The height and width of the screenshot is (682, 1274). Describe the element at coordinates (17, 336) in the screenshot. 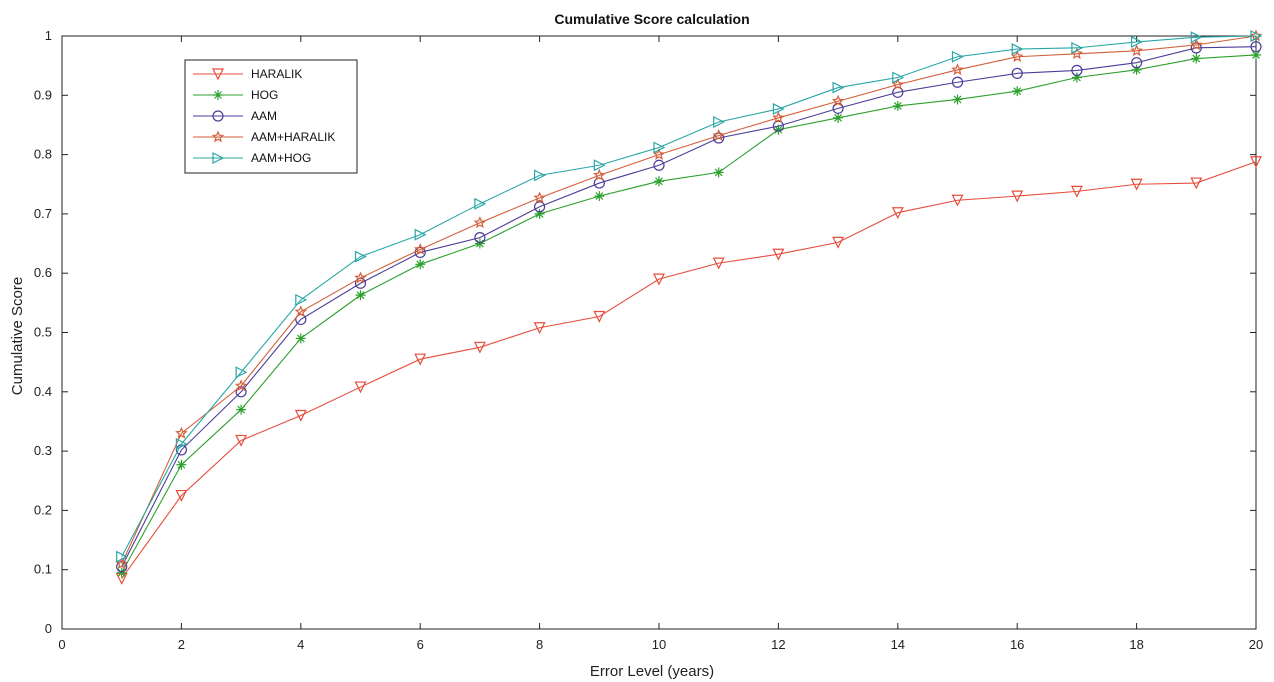

I see `y-axis-label: Cumulative Score` at that location.